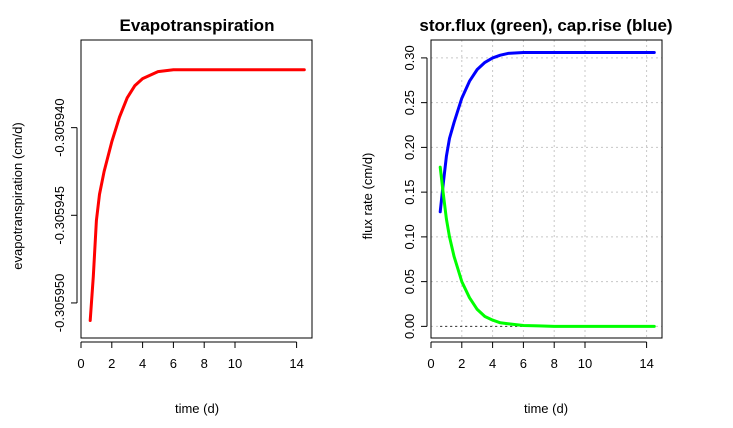 This screenshot has width=733, height=428. What do you see at coordinates (409, 326) in the screenshot?
I see `y-tick-label: 0.00` at bounding box center [409, 326].